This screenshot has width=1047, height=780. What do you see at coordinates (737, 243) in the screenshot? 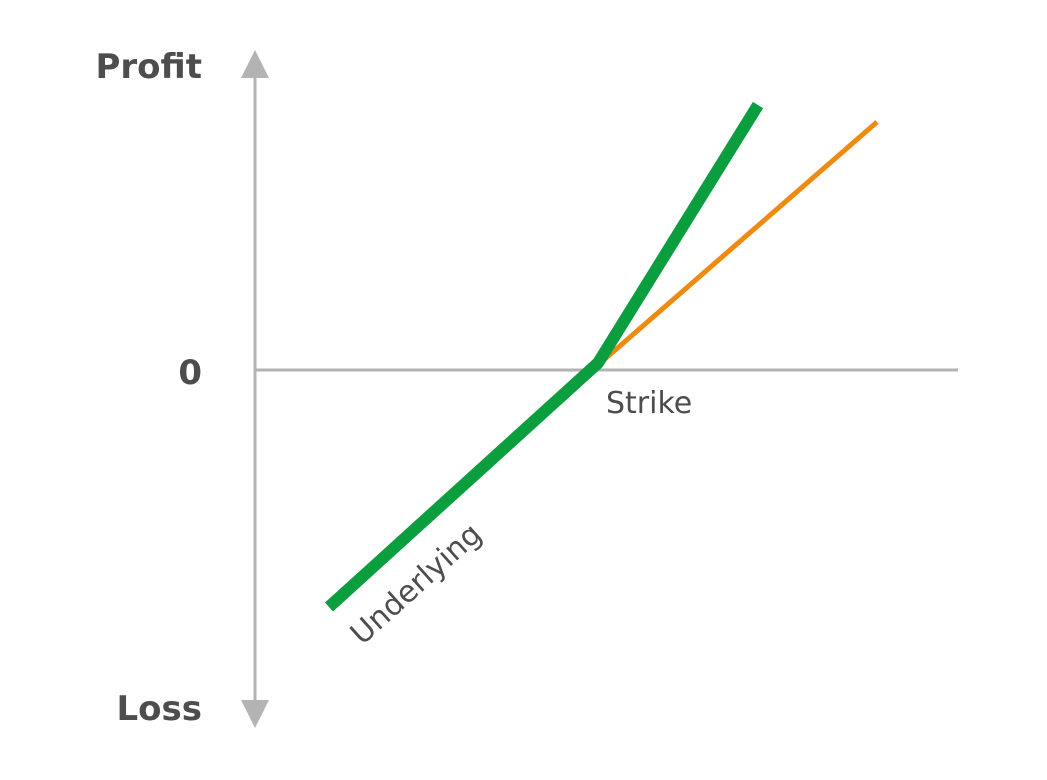
I see `option-payoff-line` at bounding box center [737, 243].